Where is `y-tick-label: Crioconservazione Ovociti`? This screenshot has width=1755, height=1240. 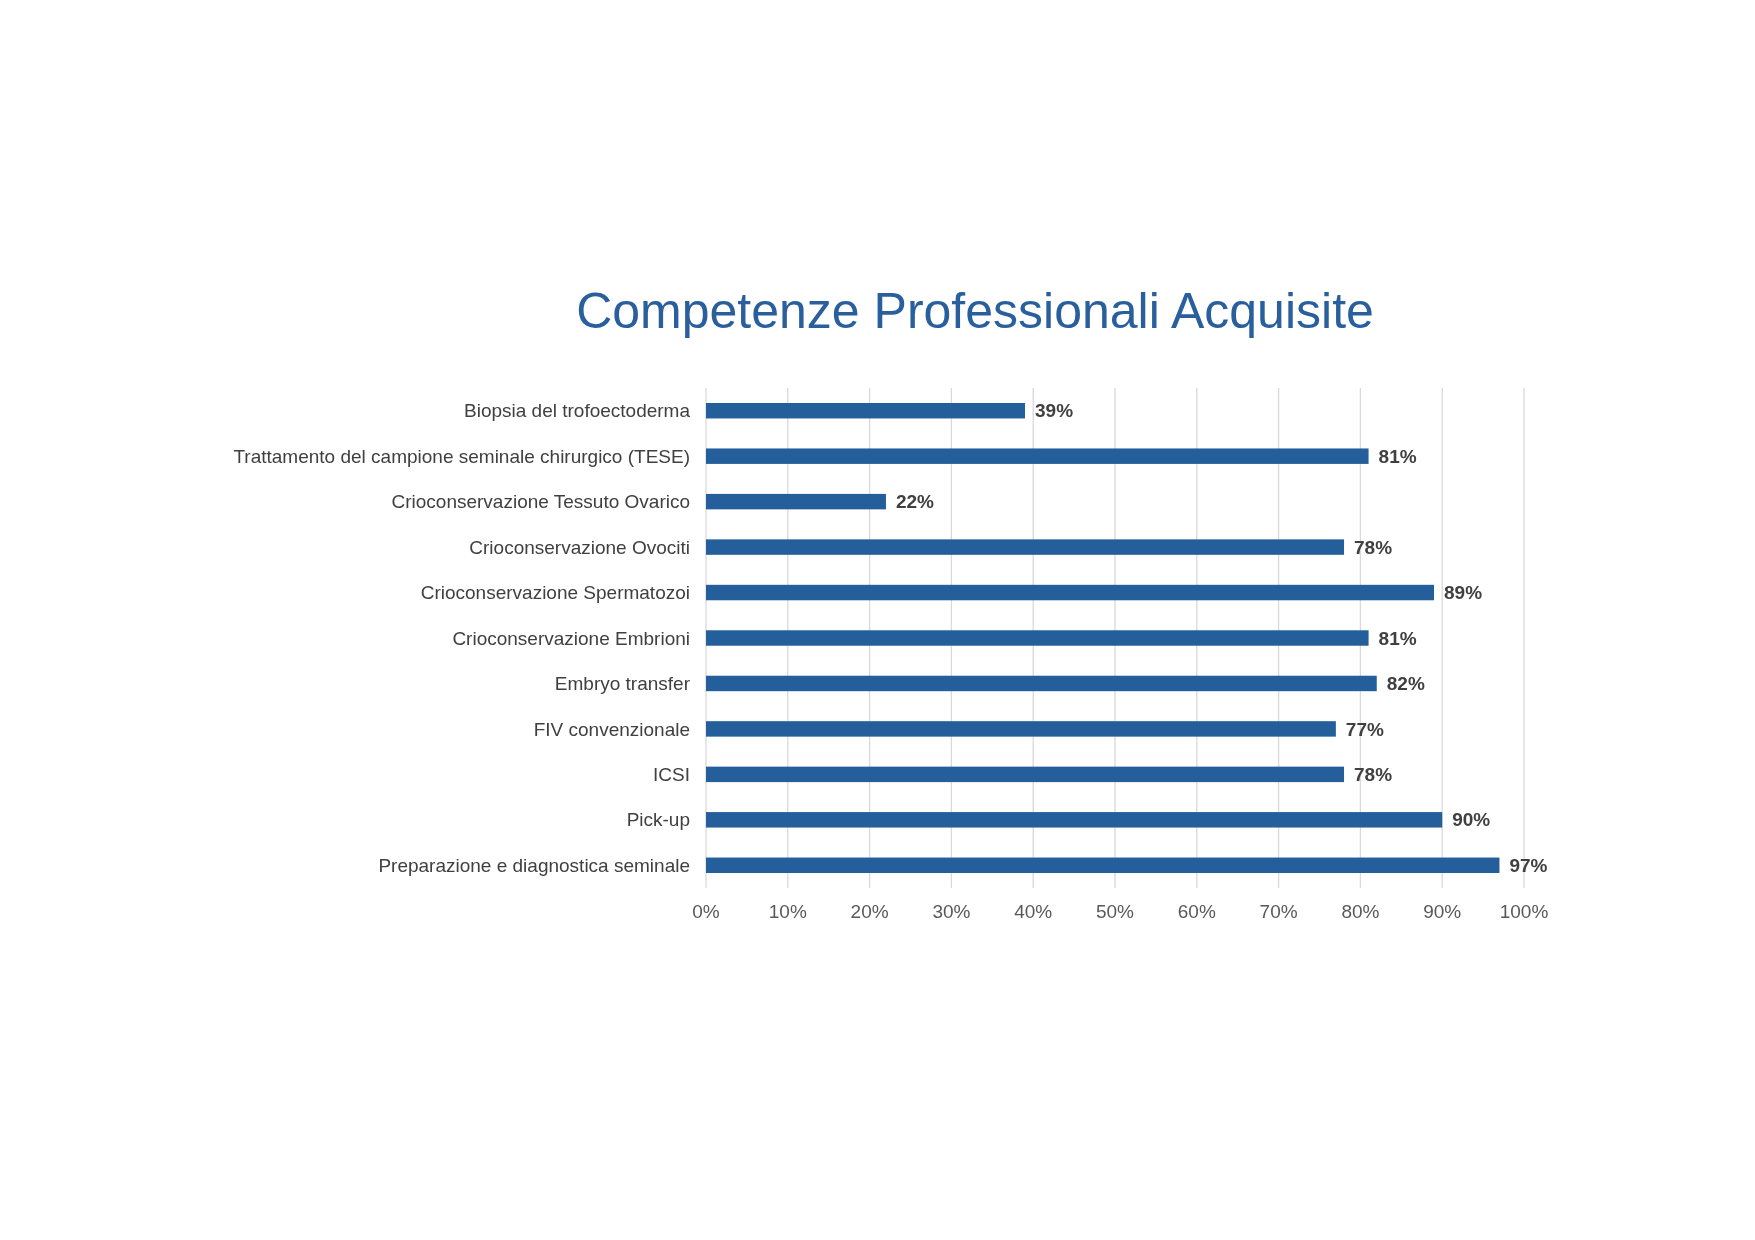 y-tick-label: Crioconservazione Ovociti is located at coordinates (579, 547).